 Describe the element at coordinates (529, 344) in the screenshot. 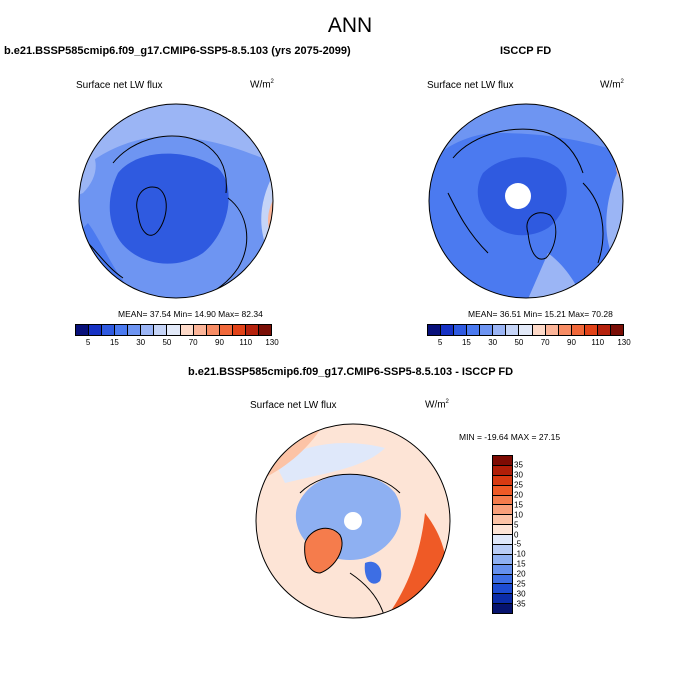

I see `right-colorbar-labels: 5 15 30 50 70 90 110 130` at that location.